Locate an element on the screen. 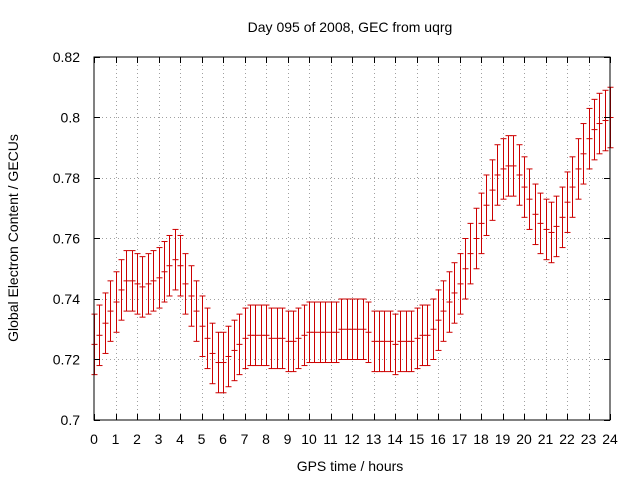  x-tick-label: 6 is located at coordinates (223, 439).